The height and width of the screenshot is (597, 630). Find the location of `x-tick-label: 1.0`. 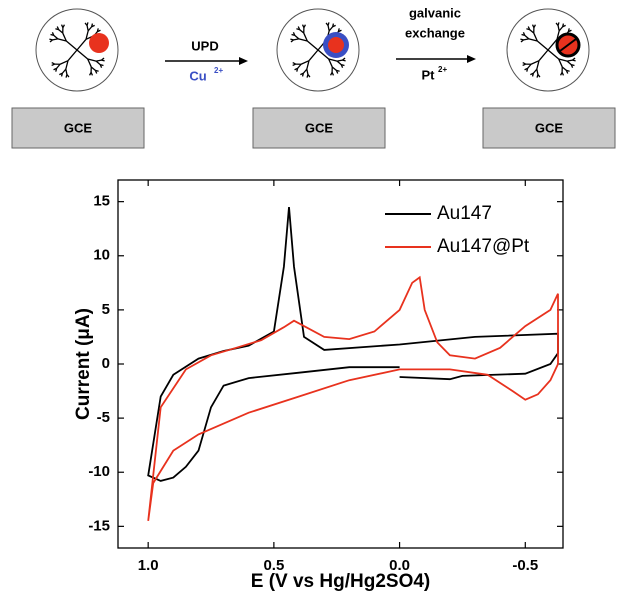

x-tick-label: 1.0 is located at coordinates (148, 565).